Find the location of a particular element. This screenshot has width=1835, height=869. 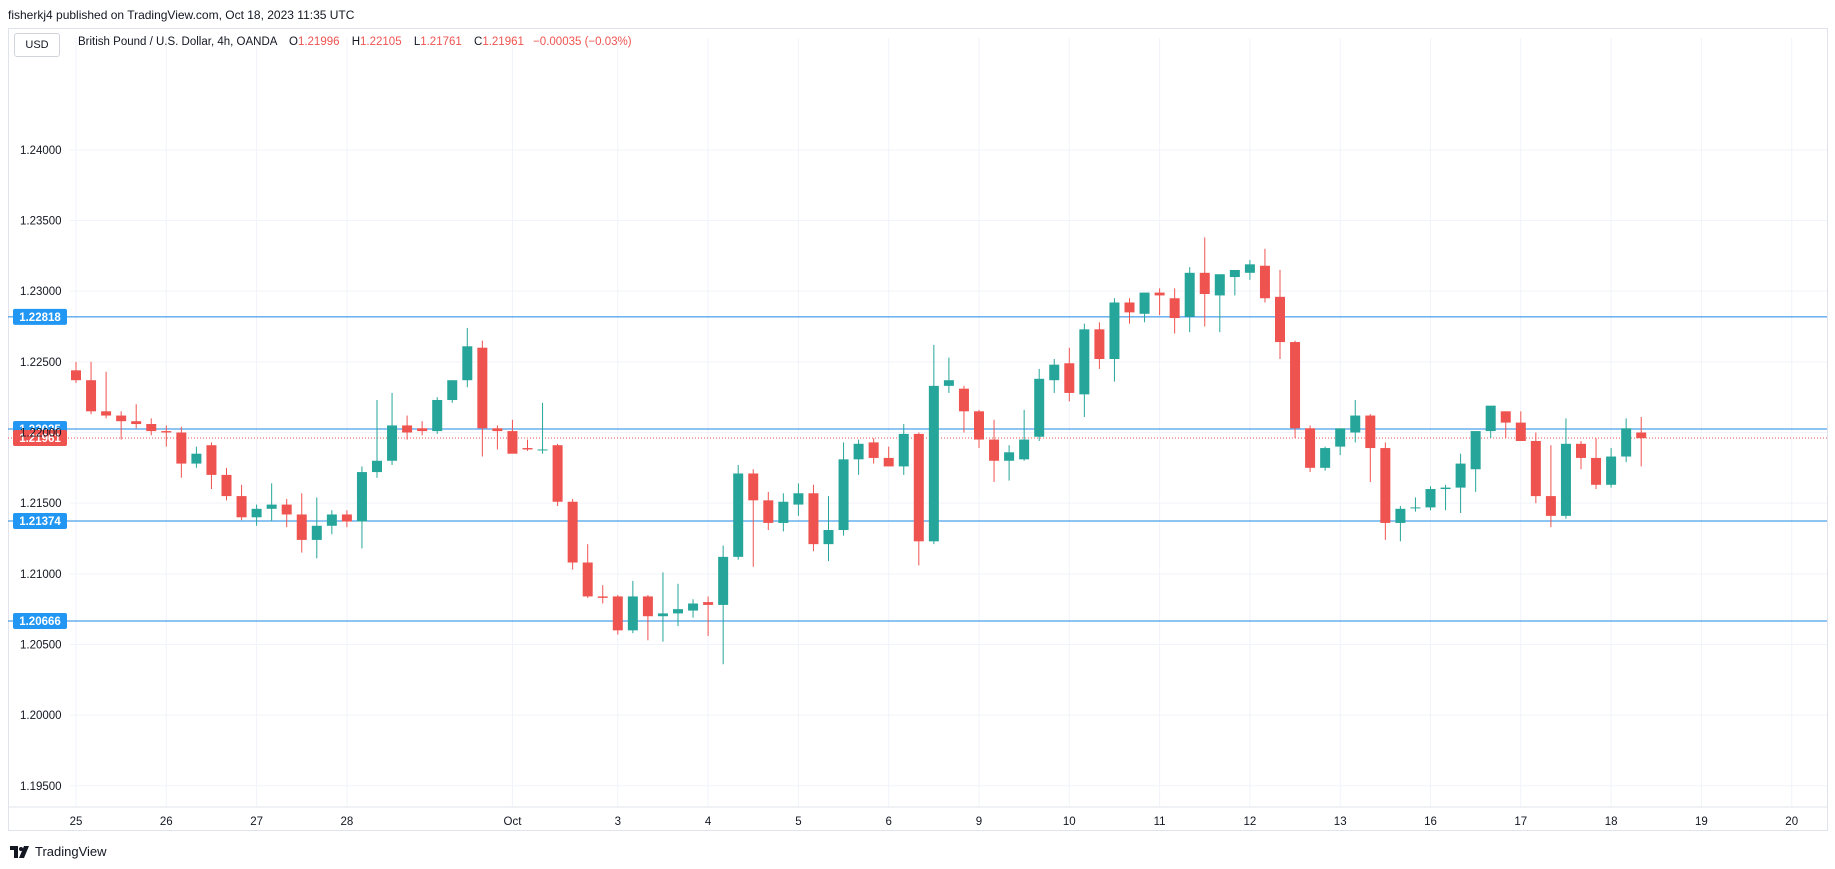

x-tick-label: 13 is located at coordinates (1340, 822).